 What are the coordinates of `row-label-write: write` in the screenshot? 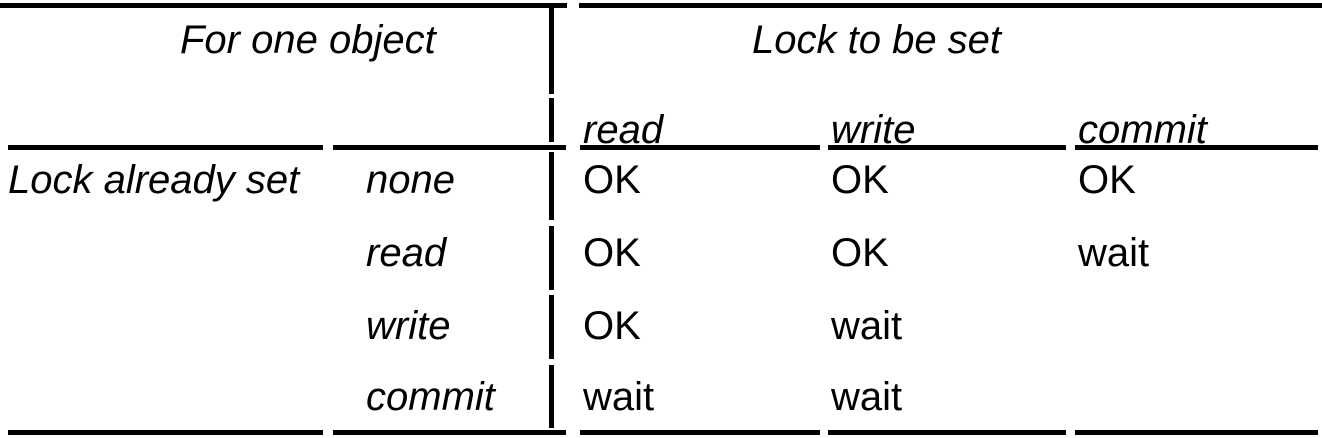 It's located at (408, 326).